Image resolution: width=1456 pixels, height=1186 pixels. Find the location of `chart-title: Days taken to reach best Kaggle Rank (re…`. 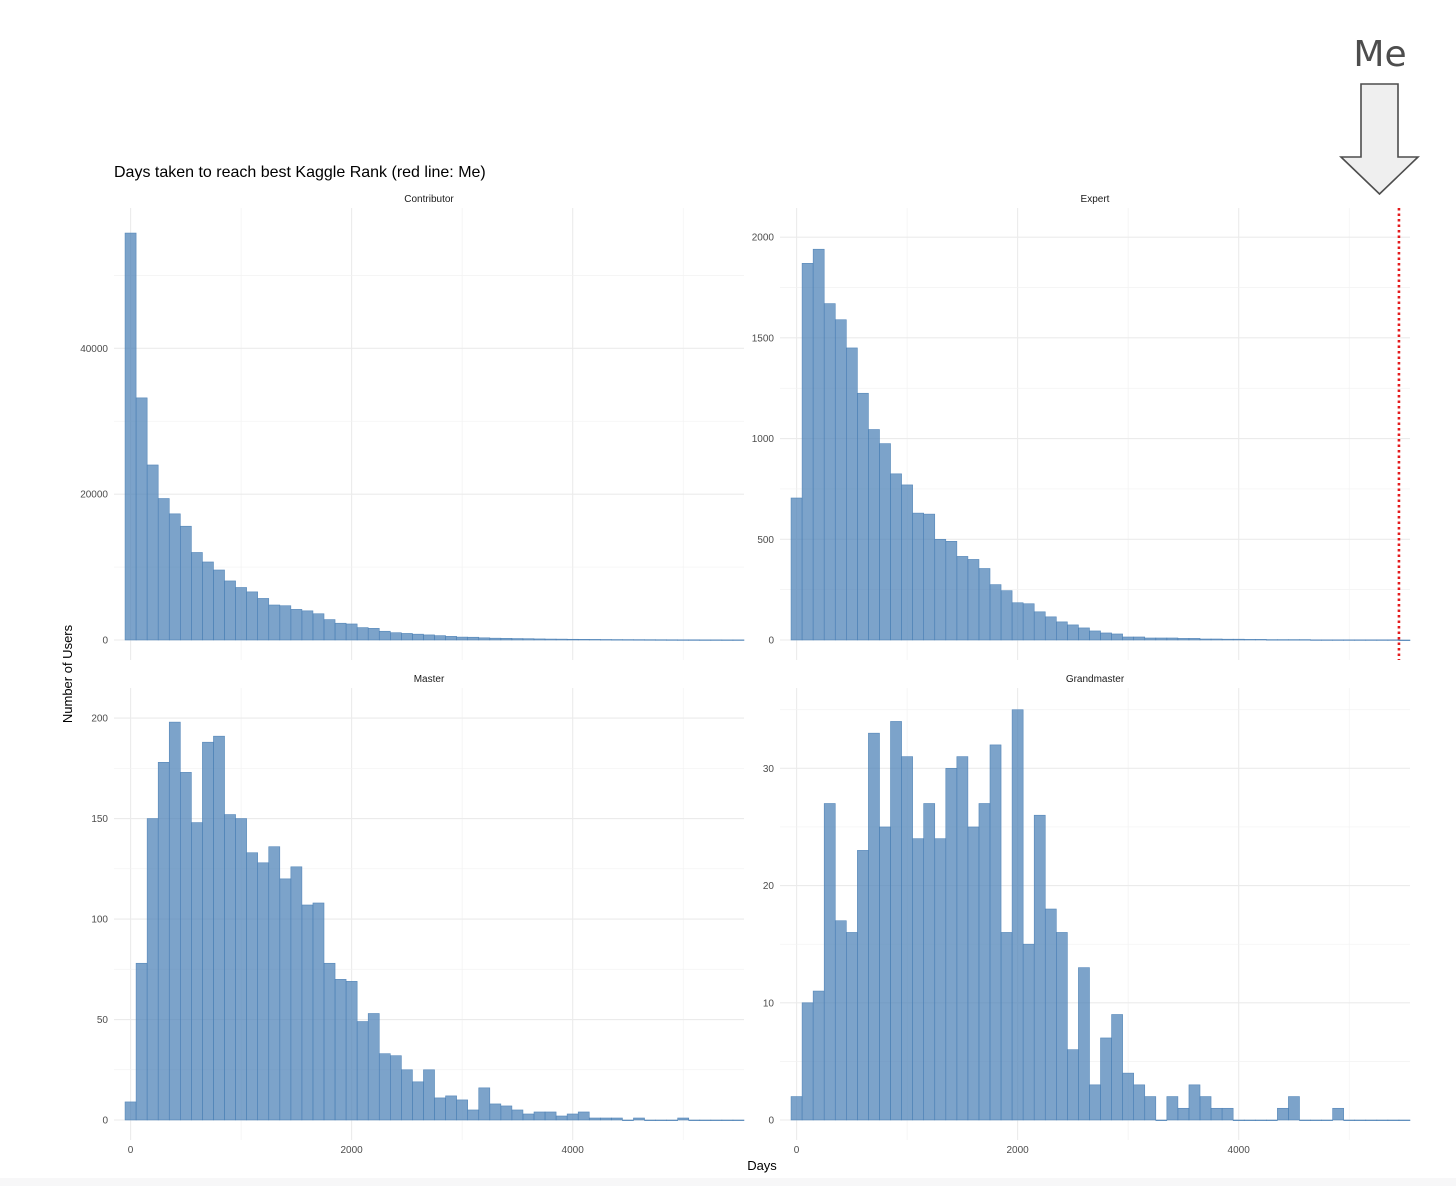

chart-title: Days taken to reach best Kaggle Rank (re… is located at coordinates (300, 172).